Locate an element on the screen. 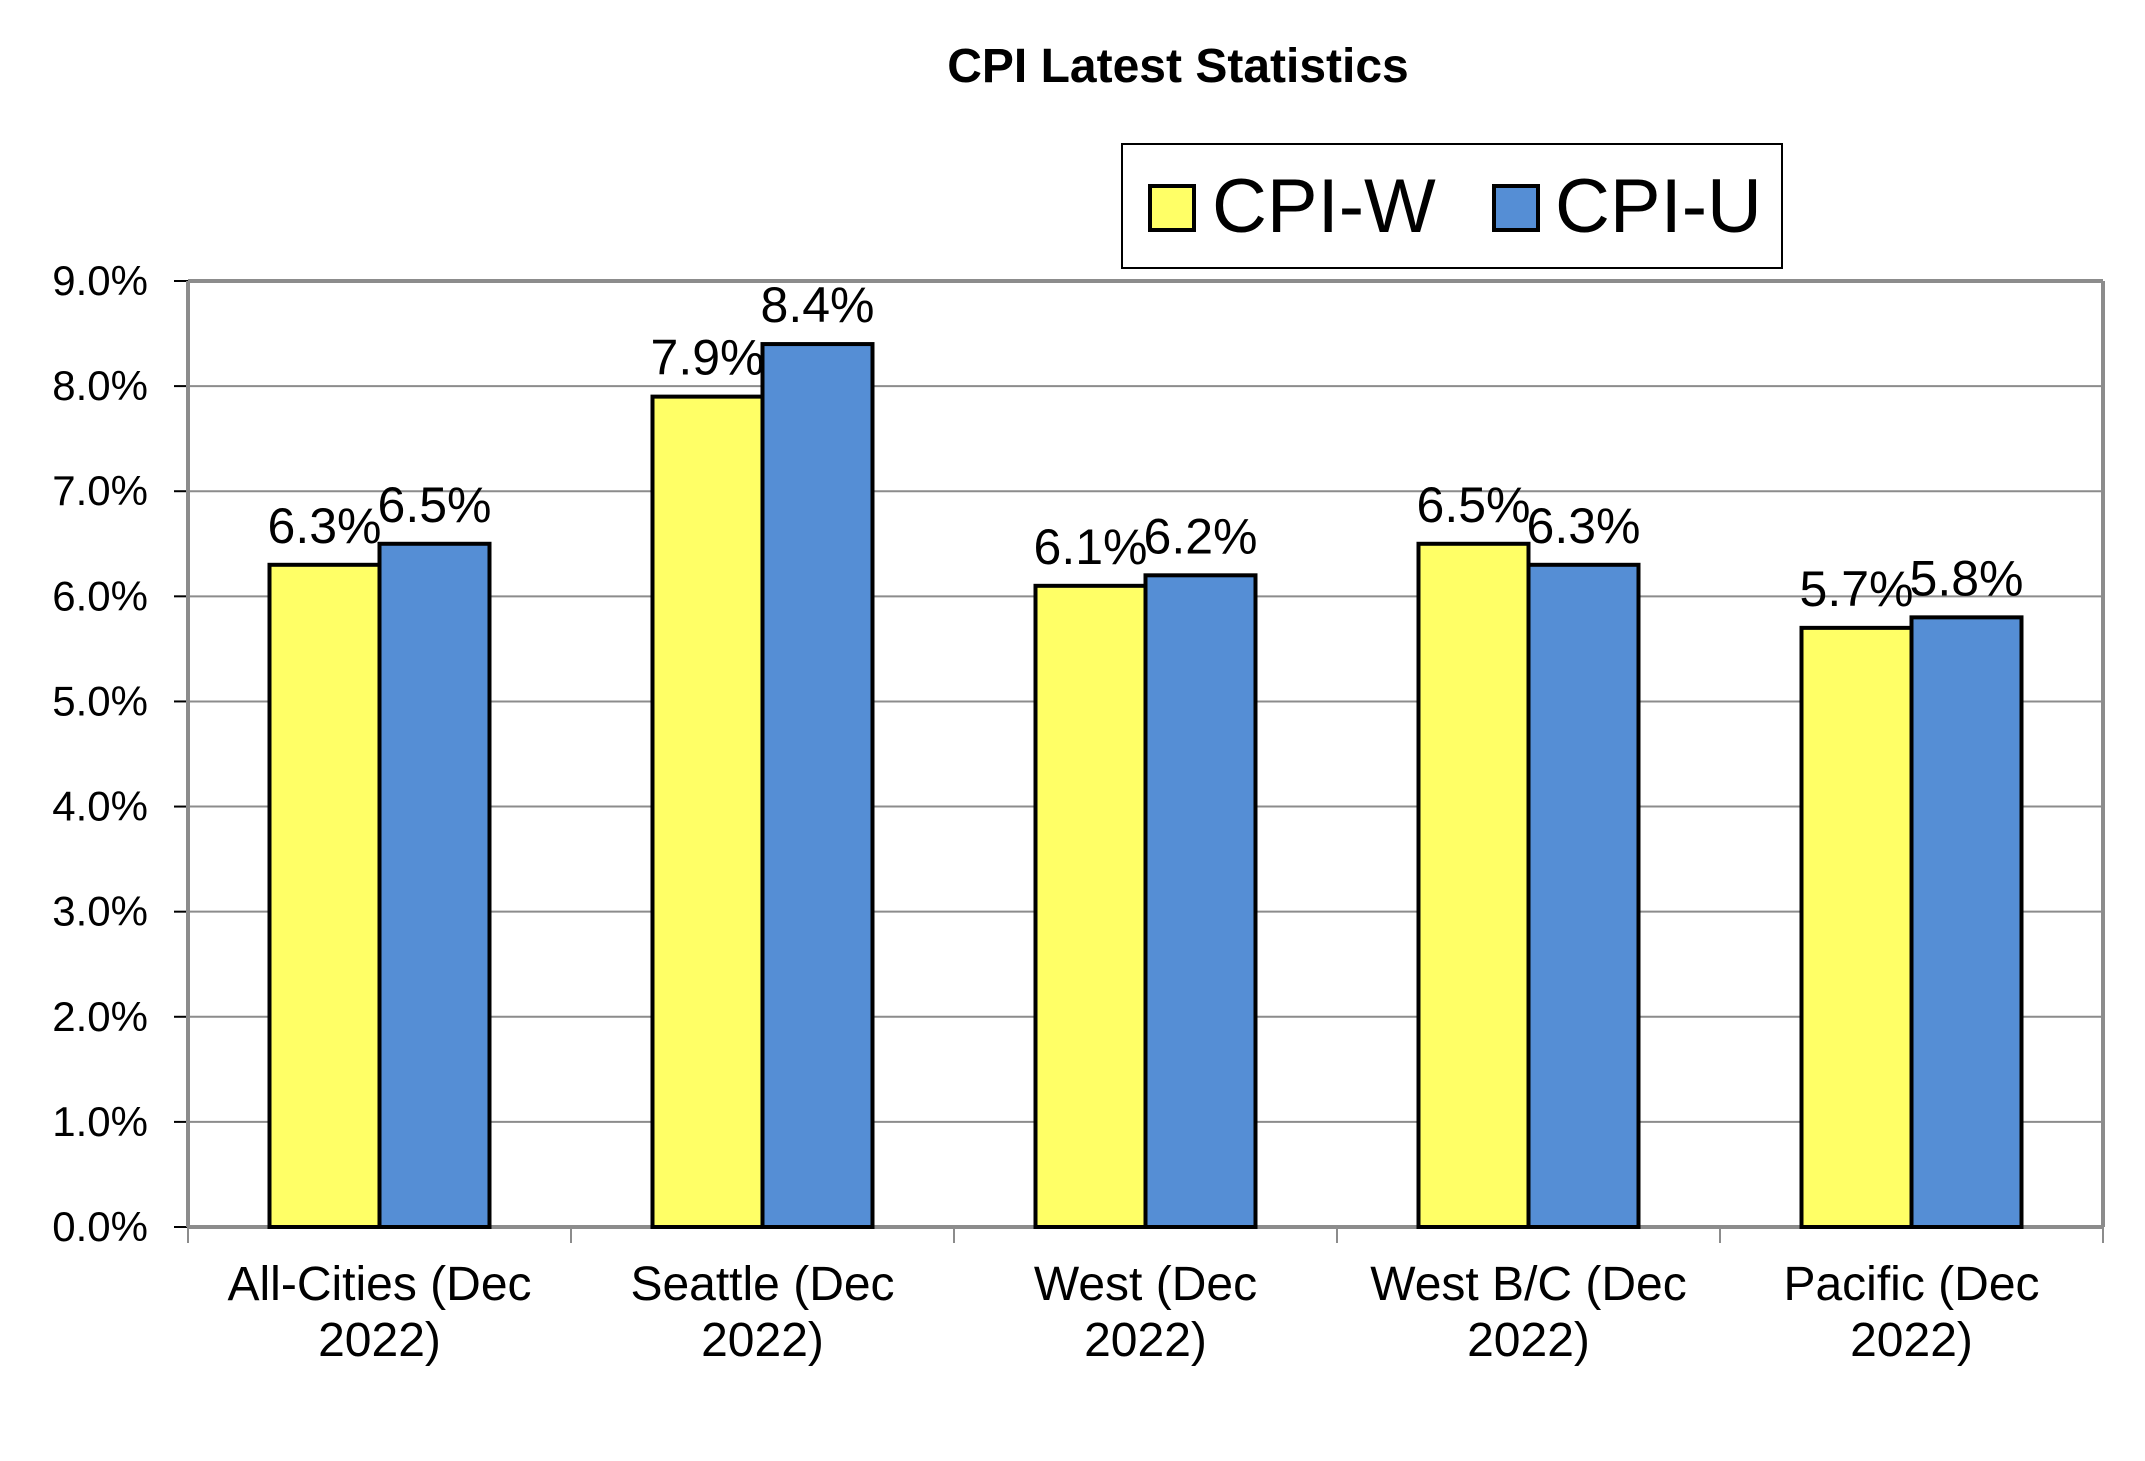 The width and height of the screenshot is (2145, 1461). y-tick-label: 9.0% is located at coordinates (100, 280).